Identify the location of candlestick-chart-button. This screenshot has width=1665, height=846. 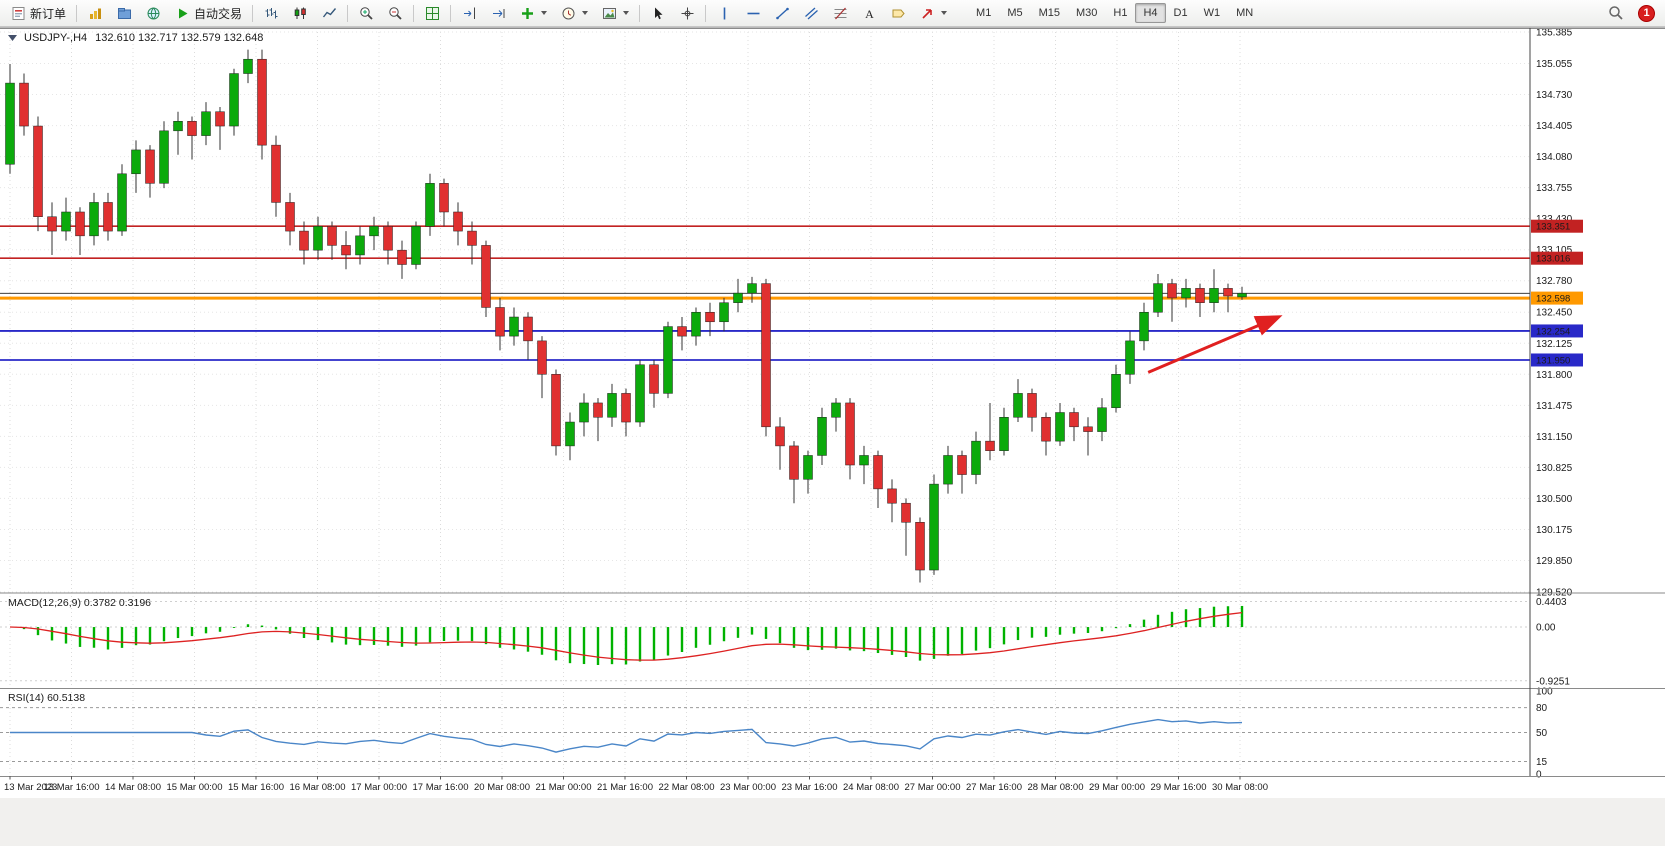
(300, 13).